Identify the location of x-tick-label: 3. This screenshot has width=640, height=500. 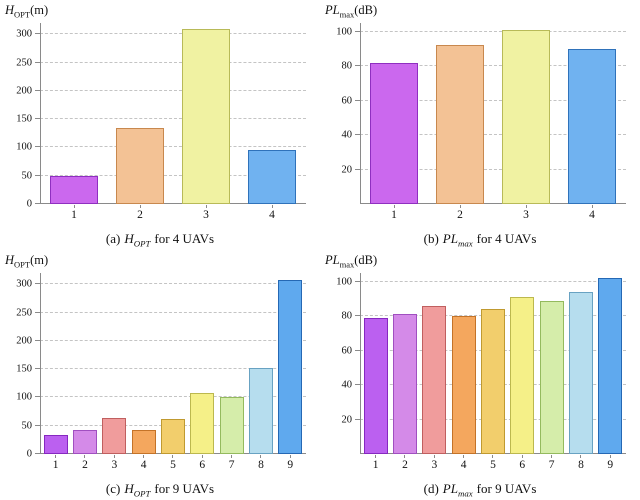
(434, 463).